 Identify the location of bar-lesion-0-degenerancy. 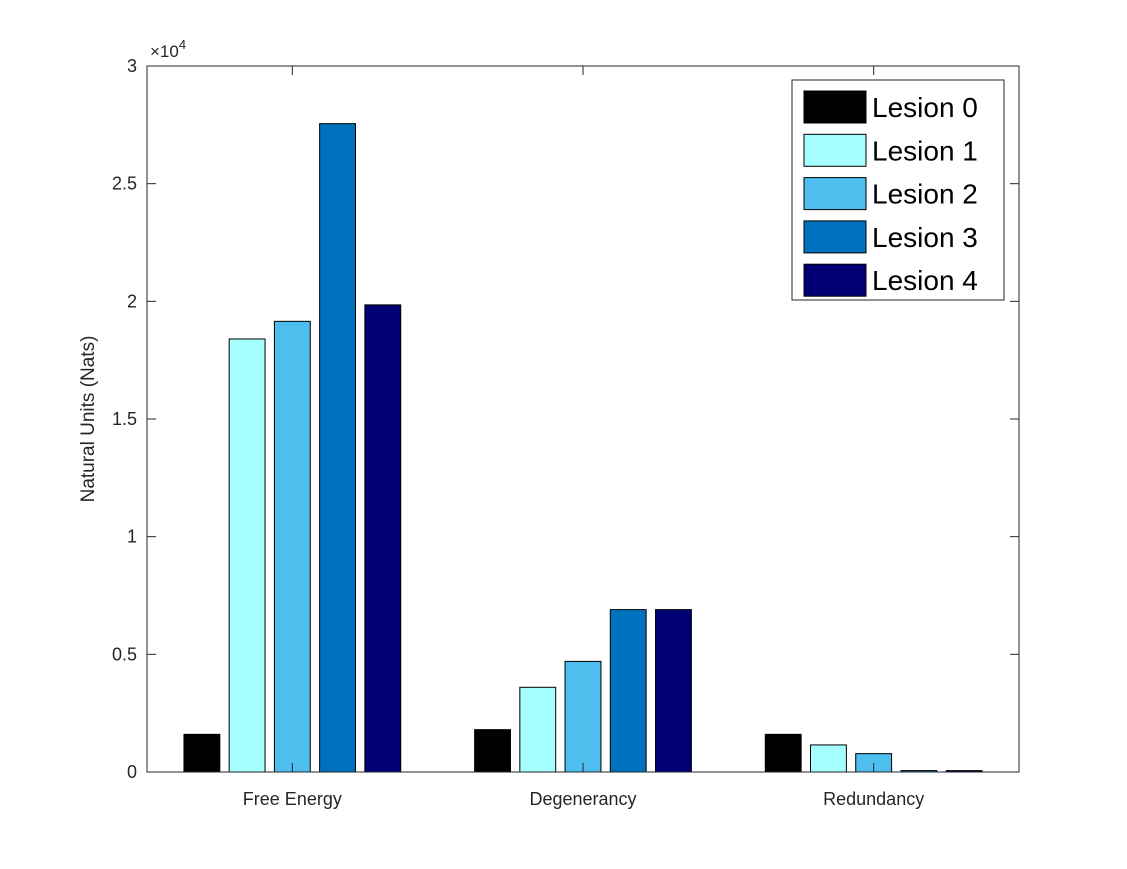
(492, 751).